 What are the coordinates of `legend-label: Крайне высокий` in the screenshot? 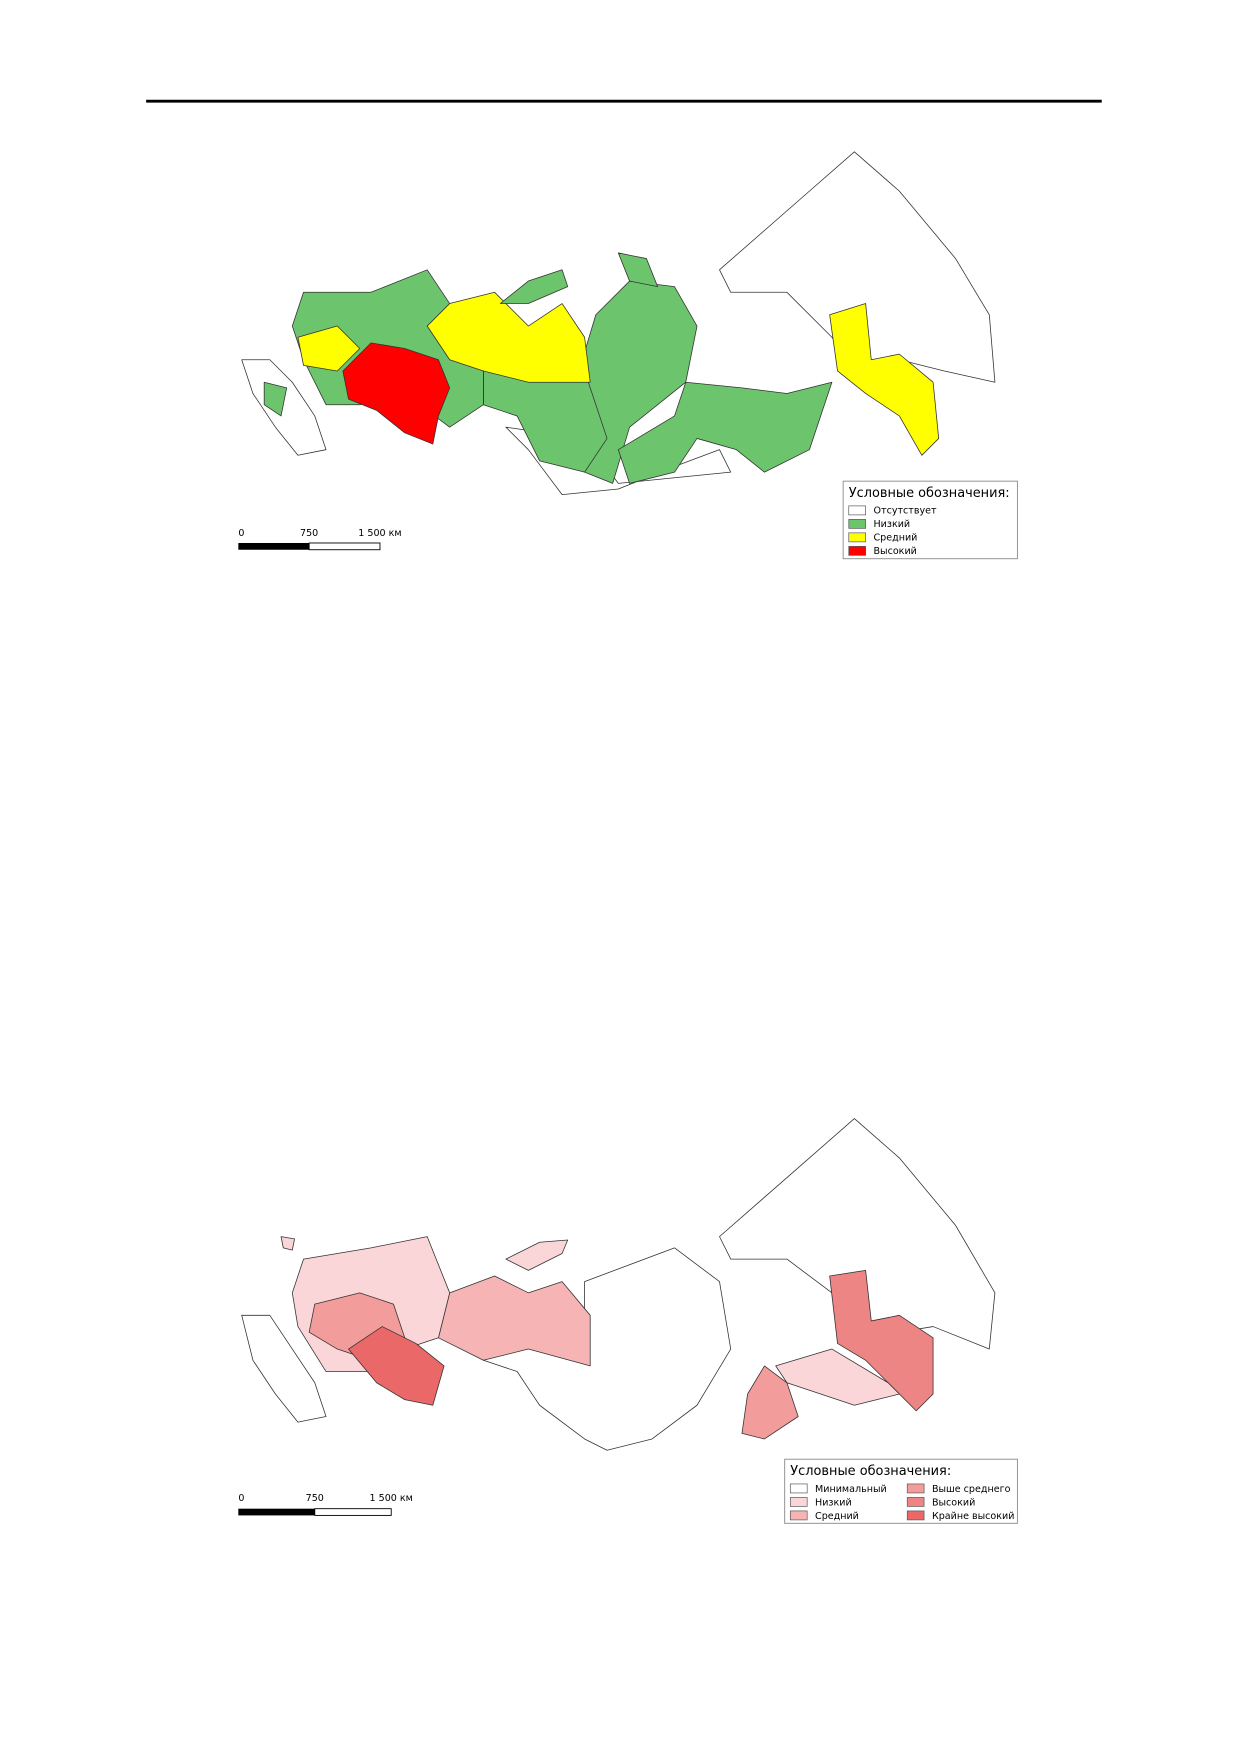 It's located at (973, 1516).